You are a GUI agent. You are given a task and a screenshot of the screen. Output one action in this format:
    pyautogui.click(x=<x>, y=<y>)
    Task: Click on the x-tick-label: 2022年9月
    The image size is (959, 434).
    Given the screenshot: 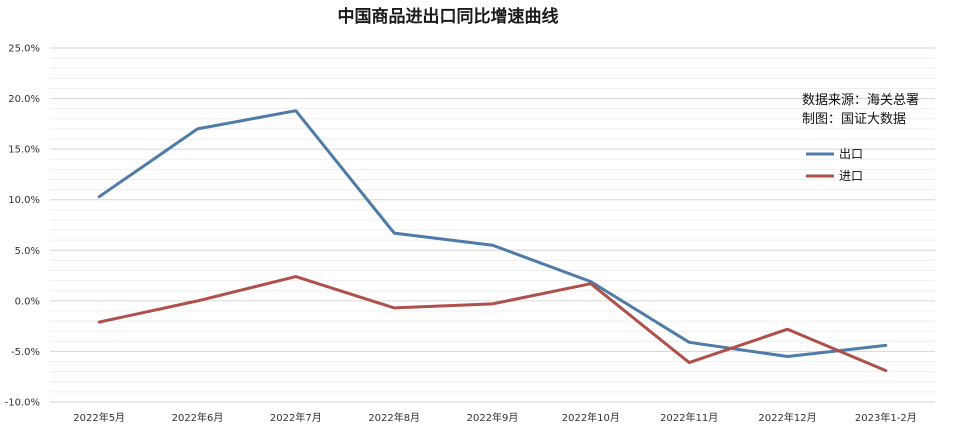 What is the action you would take?
    pyautogui.click(x=493, y=417)
    